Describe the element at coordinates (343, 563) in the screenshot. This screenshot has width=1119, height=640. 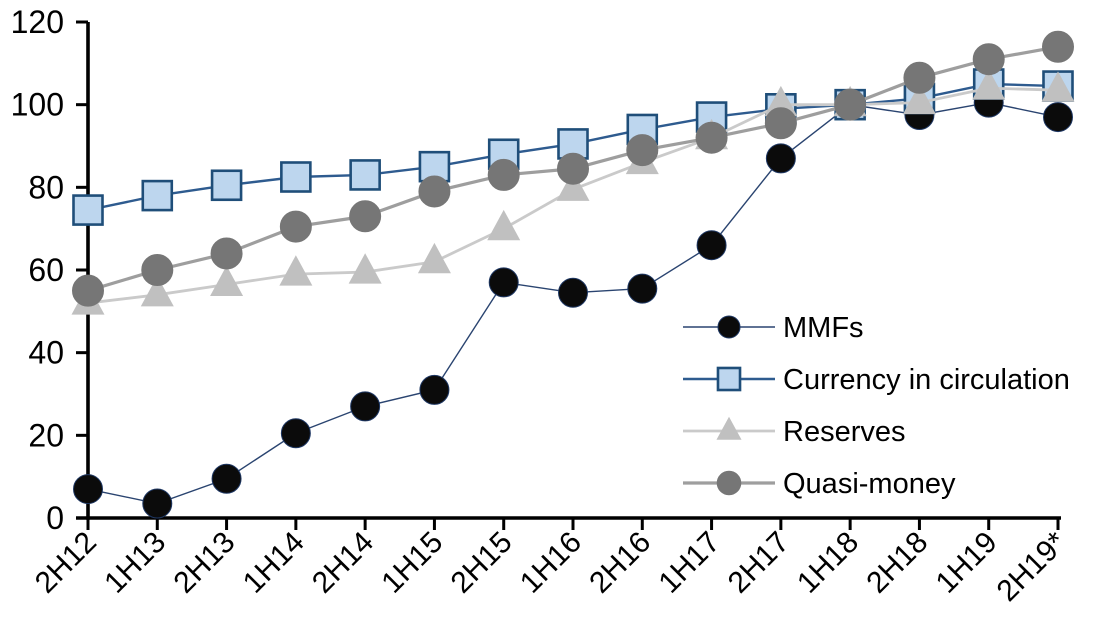
I see `x-tick-label: 2H14` at that location.